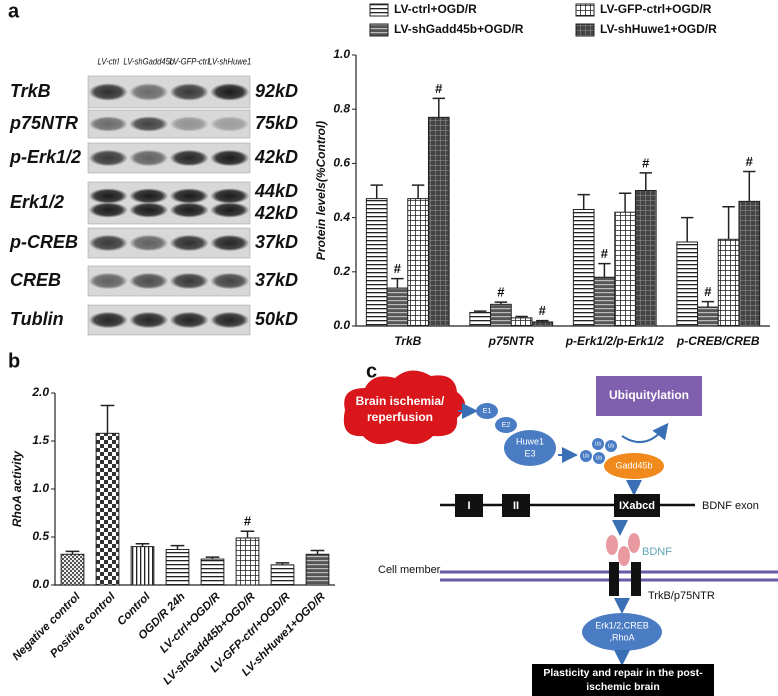 Image resolution: width=778 pixels, height=696 pixels. Describe the element at coordinates (657, 552) in the screenshot. I see `ligand-label: BDNF` at that location.